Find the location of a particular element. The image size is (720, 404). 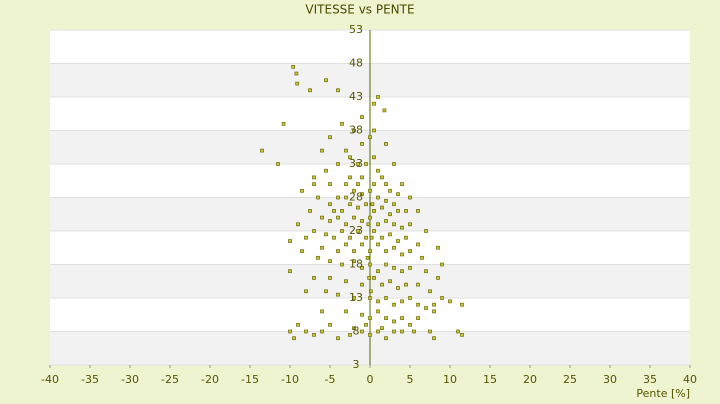

x-tick-label: 20 is located at coordinates (530, 379).